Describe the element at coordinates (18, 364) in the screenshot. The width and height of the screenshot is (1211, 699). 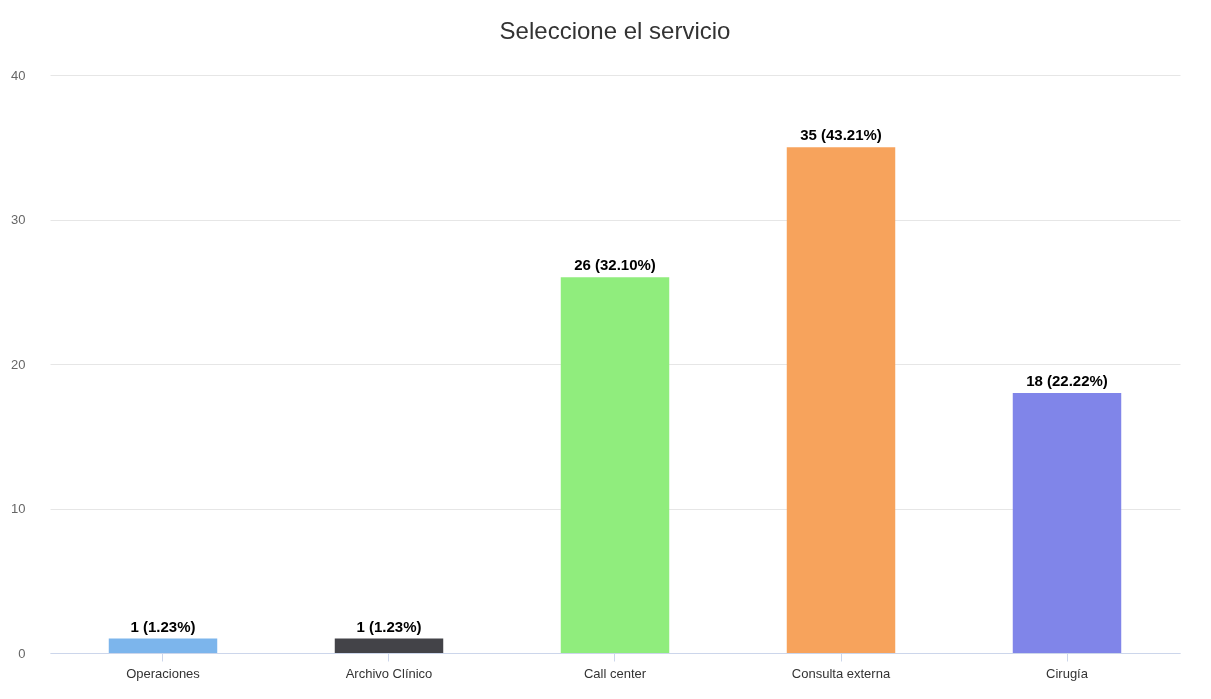
I see `y-tick-label: 20` at that location.